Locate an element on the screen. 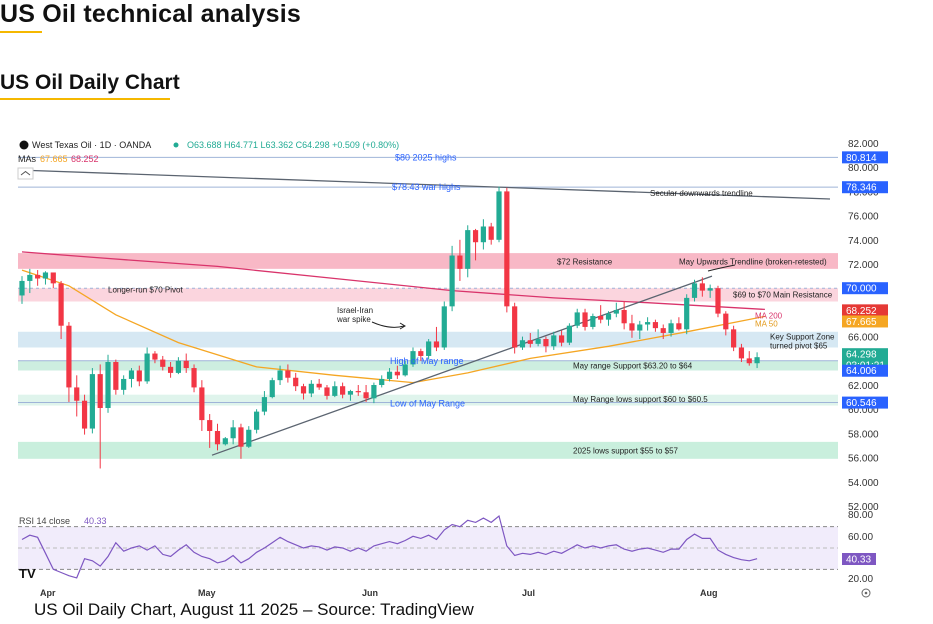 This screenshot has width=933, height=624. y-tick-label: 56.000 is located at coordinates (863, 459).